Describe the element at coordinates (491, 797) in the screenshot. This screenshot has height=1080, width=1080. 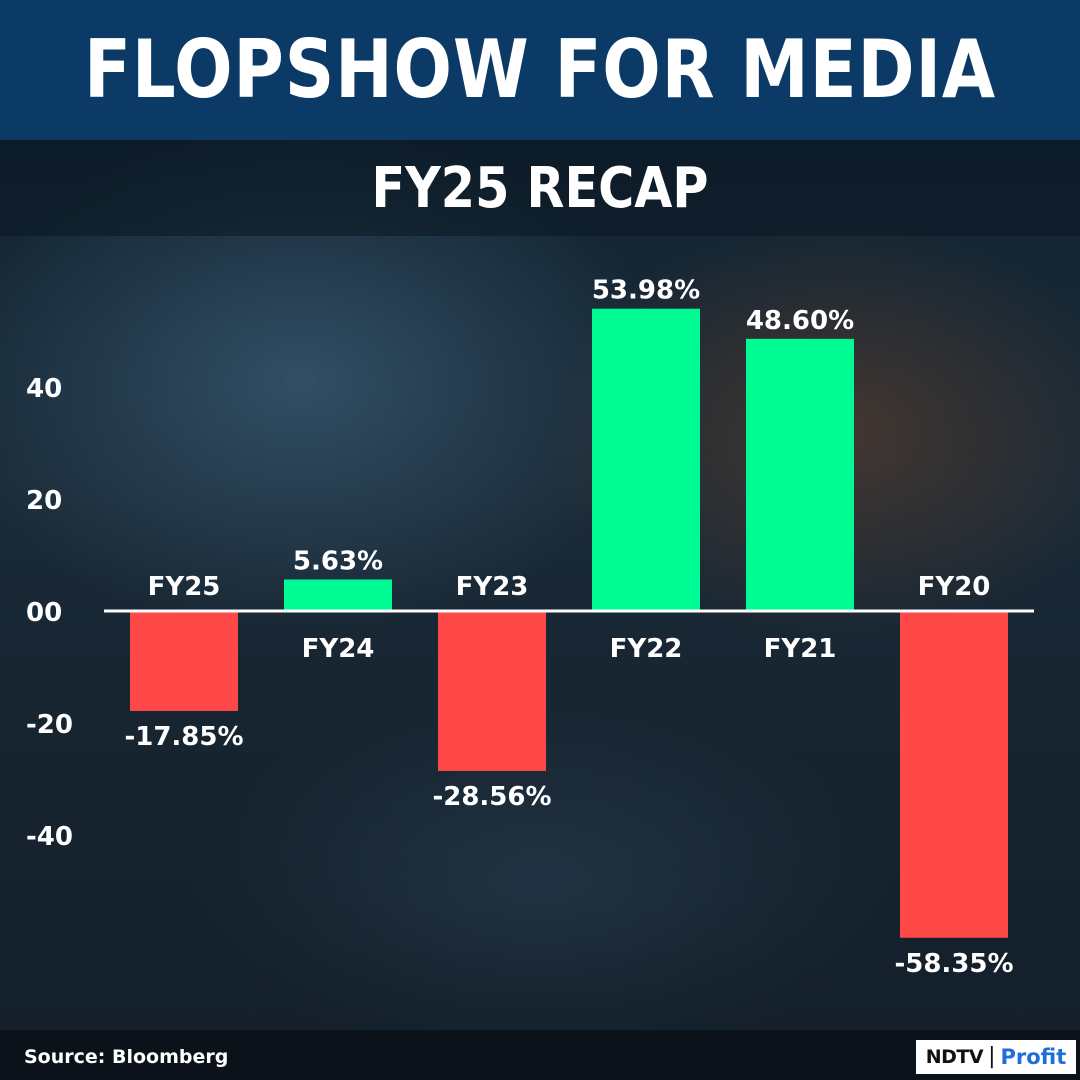
I see `data-label: -28.56%` at that location.